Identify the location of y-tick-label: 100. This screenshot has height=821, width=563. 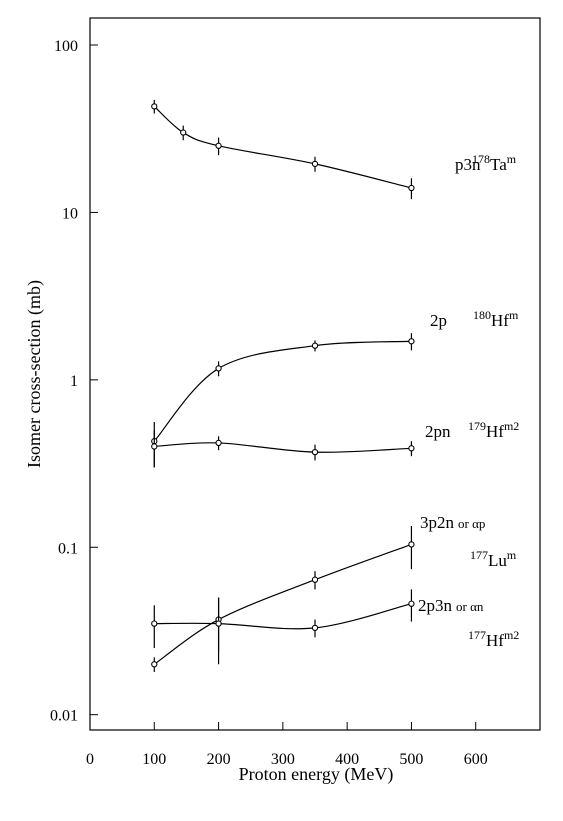
(66, 46).